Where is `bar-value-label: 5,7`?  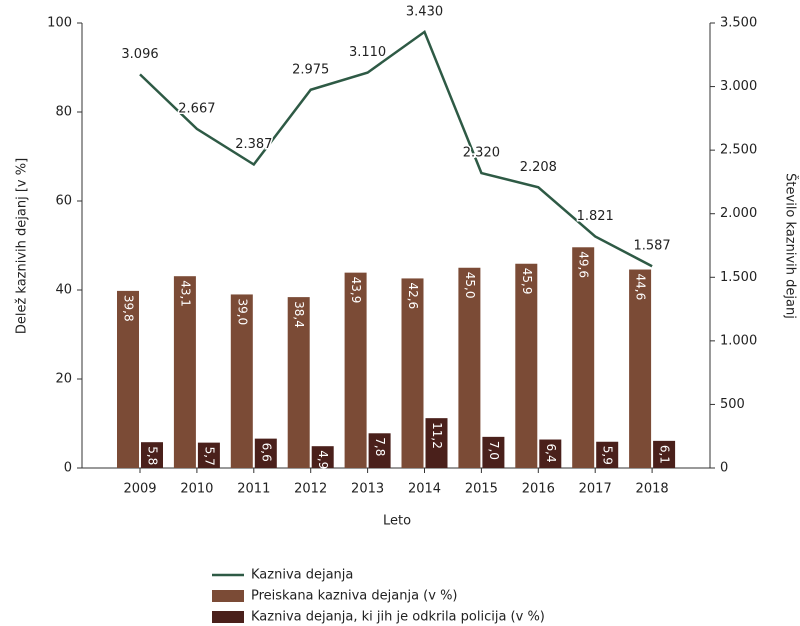
bar-value-label: 5,7 is located at coordinates (209, 456).